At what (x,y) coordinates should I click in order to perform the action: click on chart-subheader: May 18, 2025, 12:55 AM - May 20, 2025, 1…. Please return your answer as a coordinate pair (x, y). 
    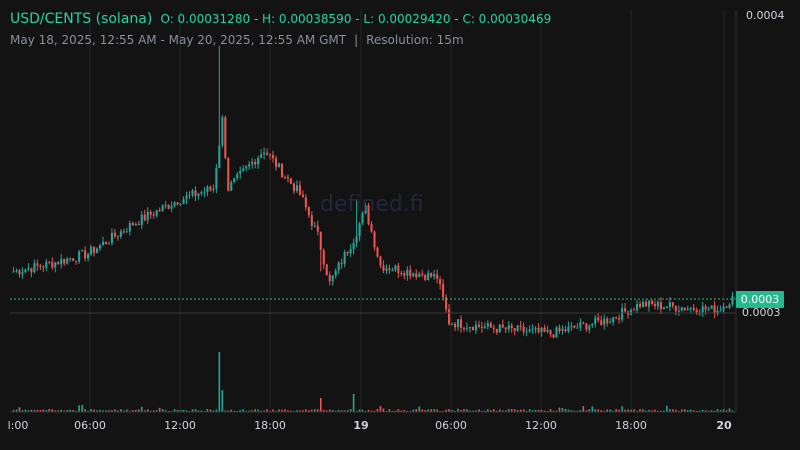
    Looking at the image, I should click on (237, 40).